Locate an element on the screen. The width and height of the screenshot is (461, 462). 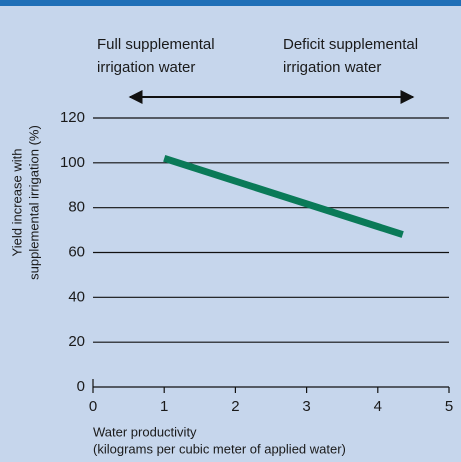
x-tick-label: 3 is located at coordinates (306, 406).